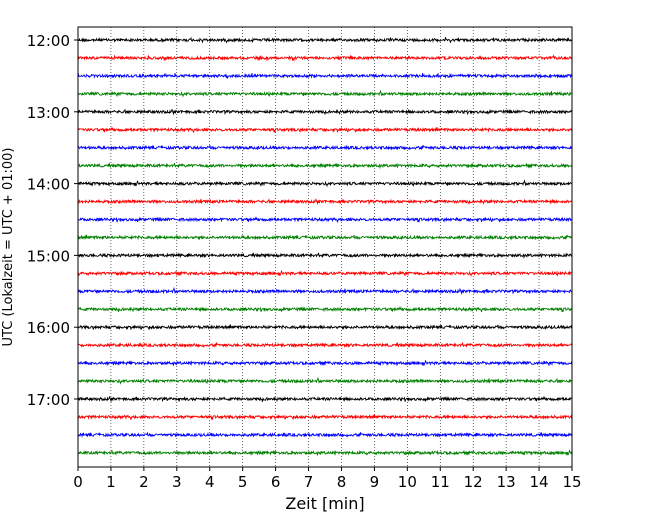 Image resolution: width=650 pixels, height=525 pixels. Describe the element at coordinates (48, 185) in the screenshot. I see `y-tick-label: 14:00` at that location.